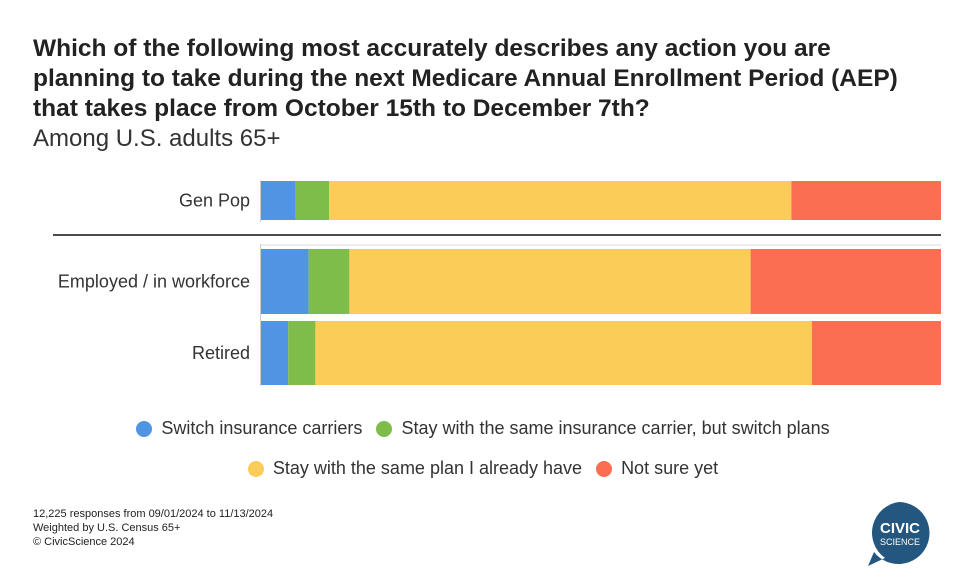 This screenshot has height=583, width=966. What do you see at coordinates (262, 428) in the screenshot?
I see `legend-label: Switch insurance carriers` at bounding box center [262, 428].